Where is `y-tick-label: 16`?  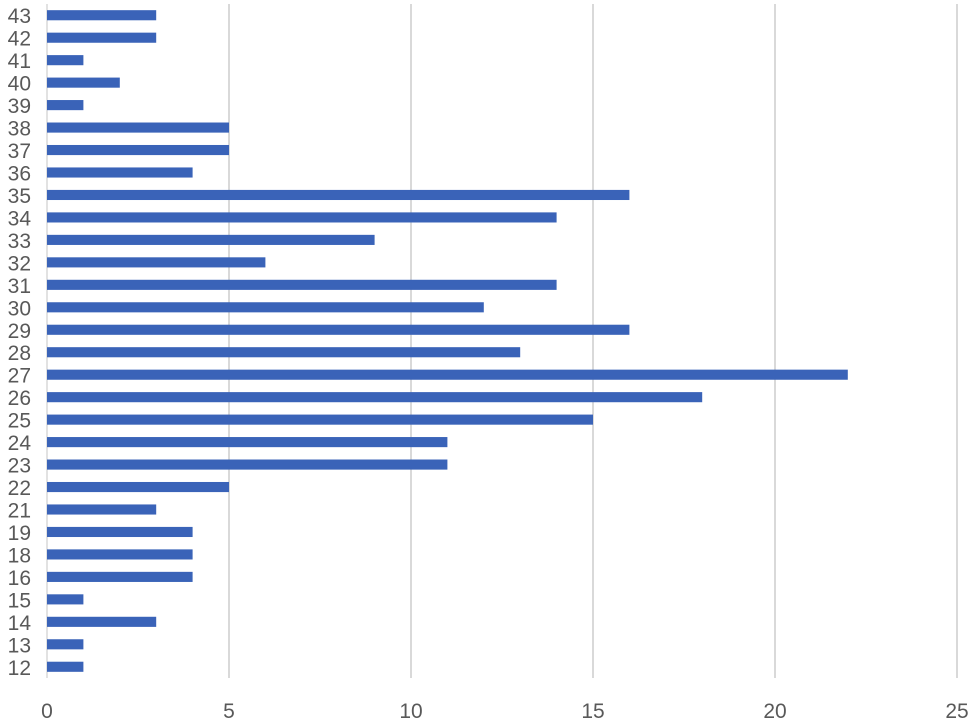
y-tick-label: 16 is located at coordinates (19, 578).